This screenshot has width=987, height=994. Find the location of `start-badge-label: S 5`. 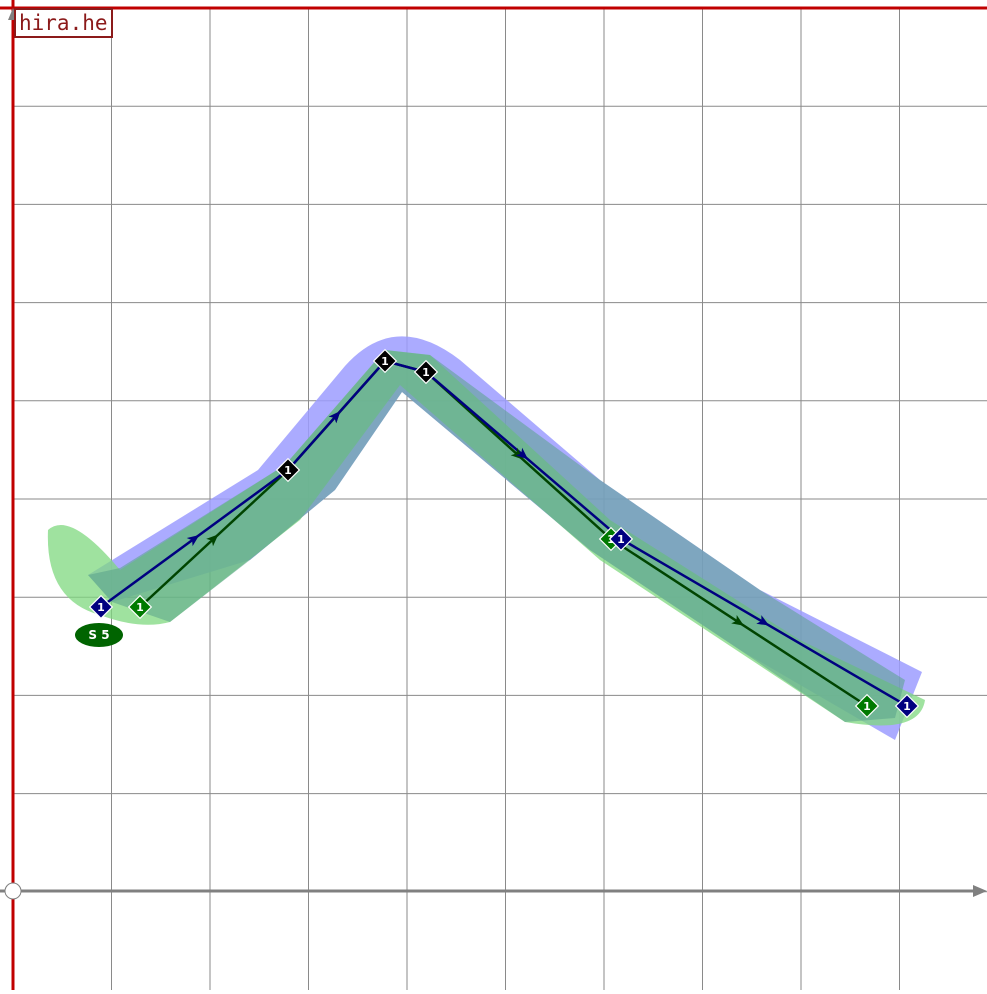

start-badge-label: S 5 is located at coordinates (98, 635).